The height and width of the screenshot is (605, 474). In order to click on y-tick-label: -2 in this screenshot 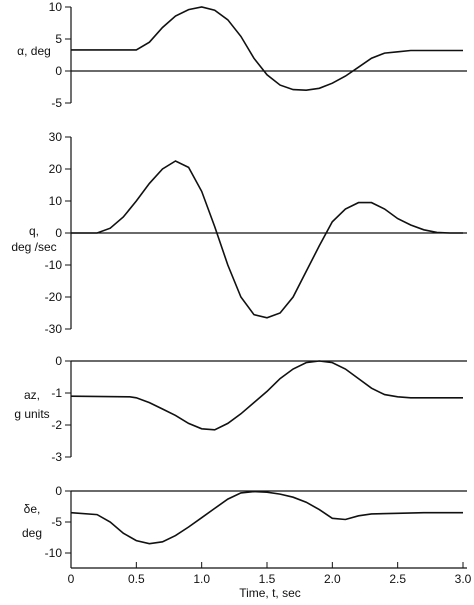, I will do `click(56, 425)`.